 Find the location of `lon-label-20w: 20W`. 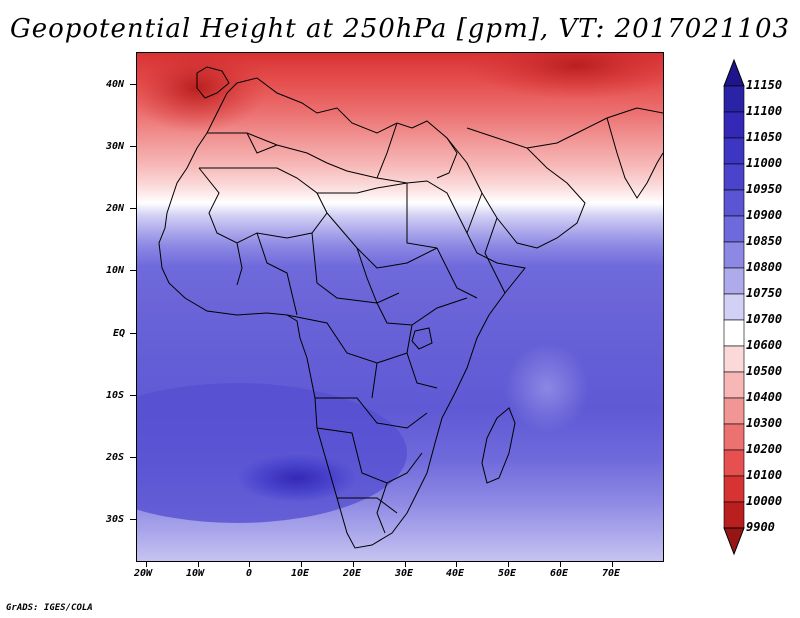

lon-label-20w: 20W is located at coordinates (143, 573).